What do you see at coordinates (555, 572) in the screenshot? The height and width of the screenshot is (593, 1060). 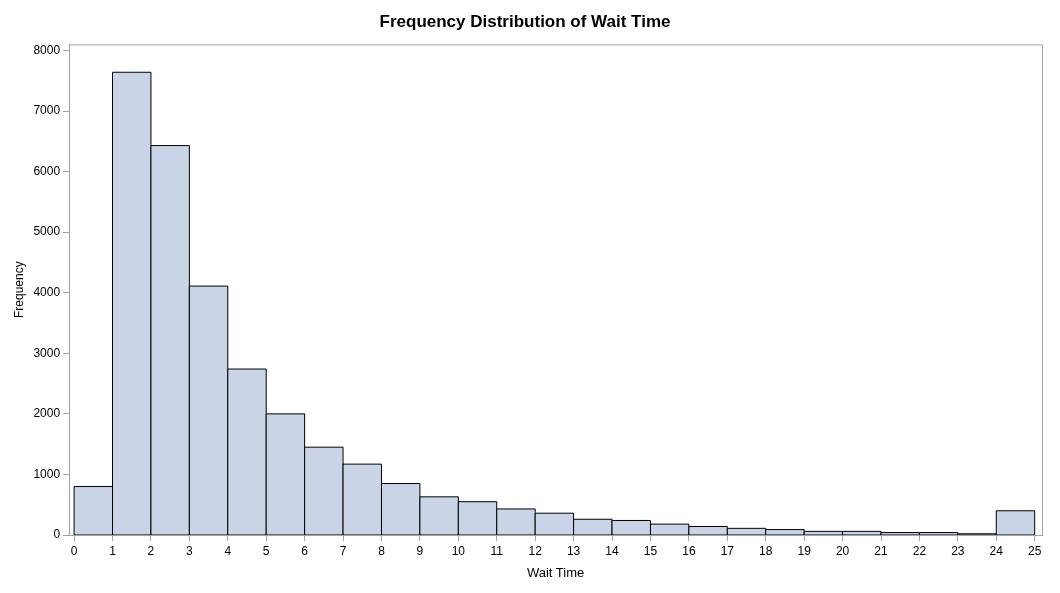 I see `x-axis-title: Wait Time` at bounding box center [555, 572].